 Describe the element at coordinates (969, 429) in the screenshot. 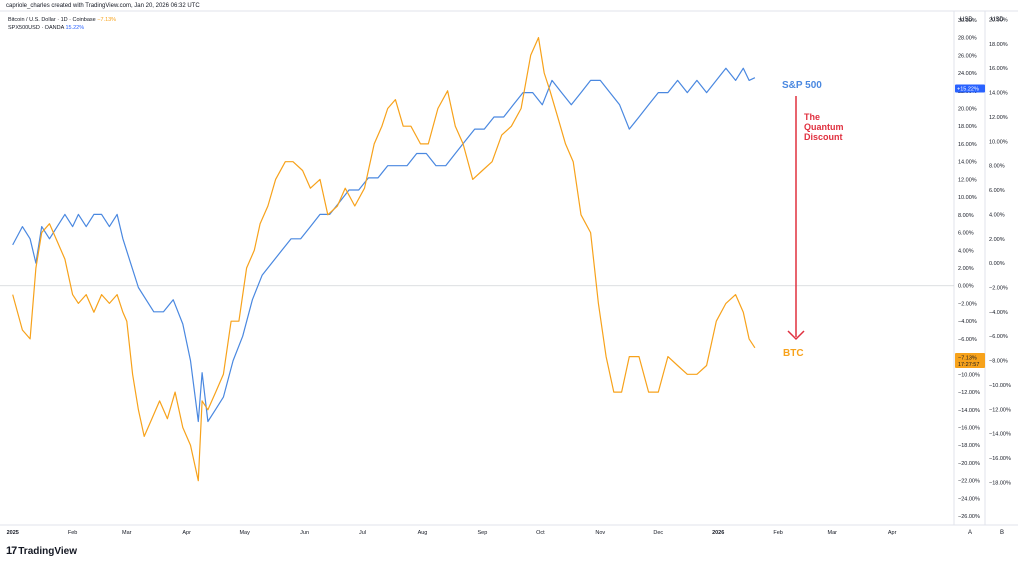

I see `left-axis-tick-label: −16.00%` at that location.